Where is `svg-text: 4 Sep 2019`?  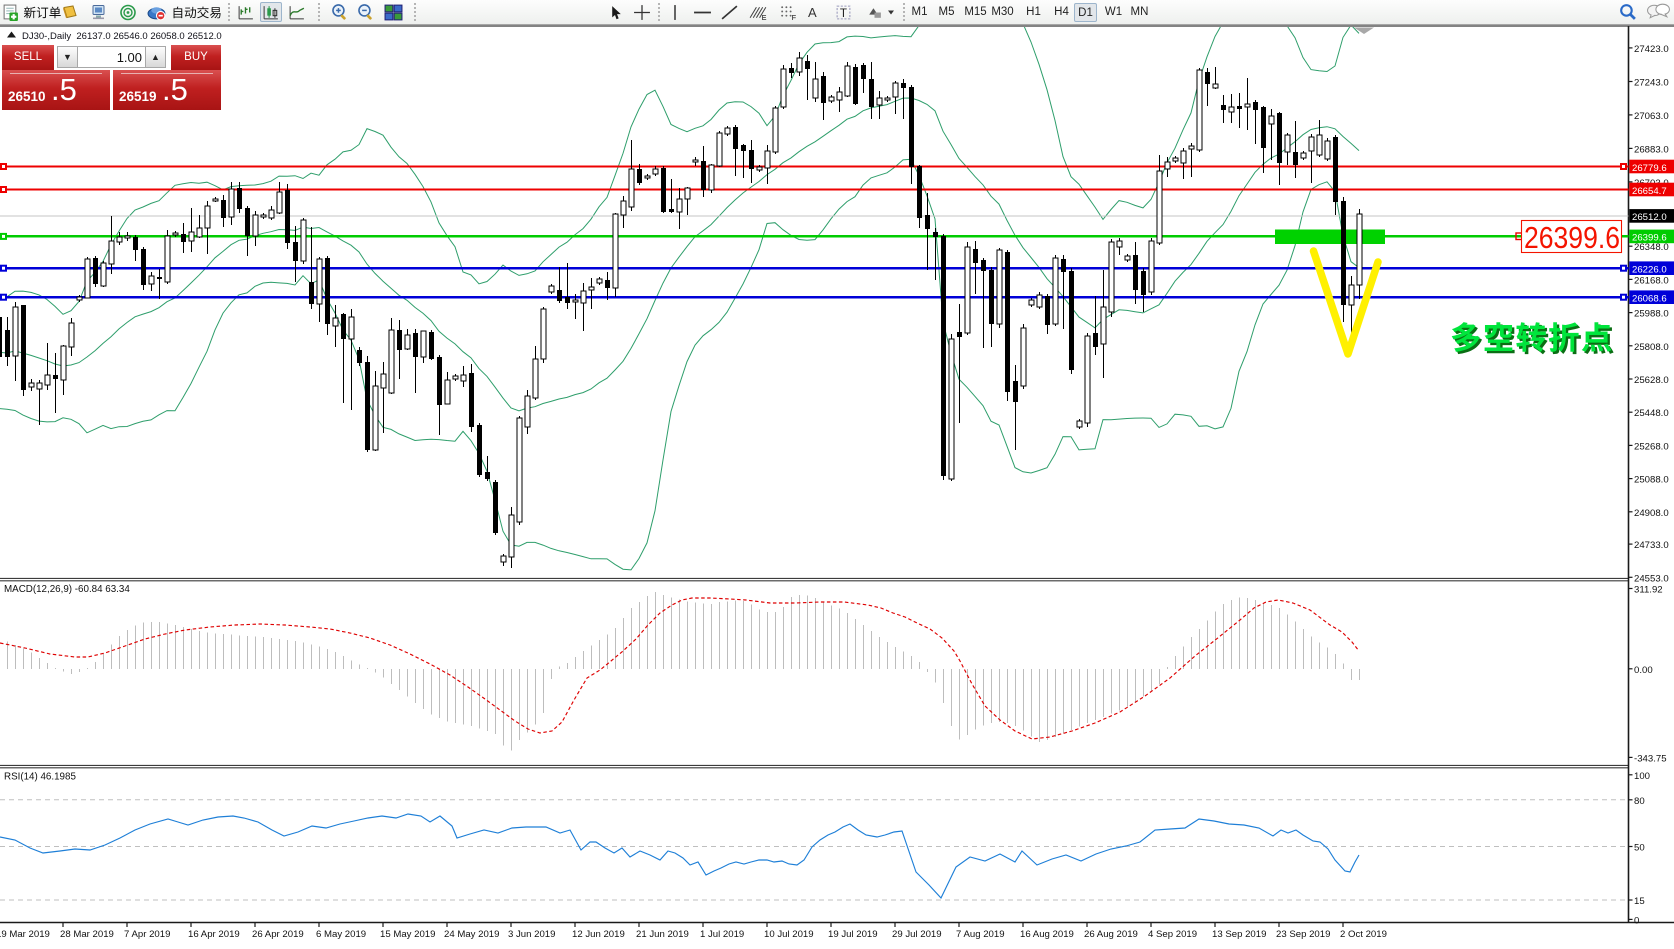 svg-text: 4 Sep 2019 is located at coordinates (1172, 934).